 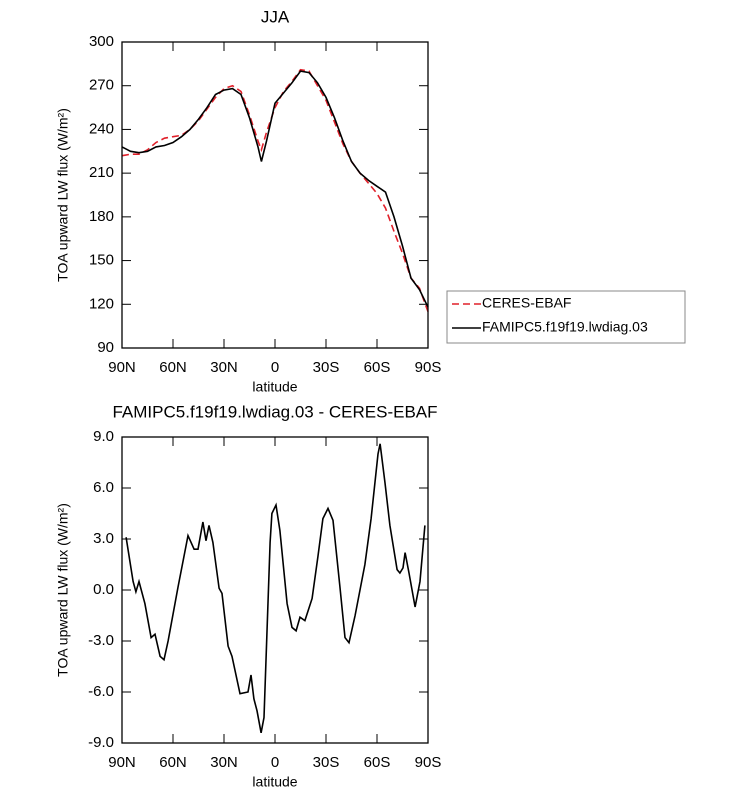 What do you see at coordinates (566, 317) in the screenshot?
I see `legend-box` at bounding box center [566, 317].